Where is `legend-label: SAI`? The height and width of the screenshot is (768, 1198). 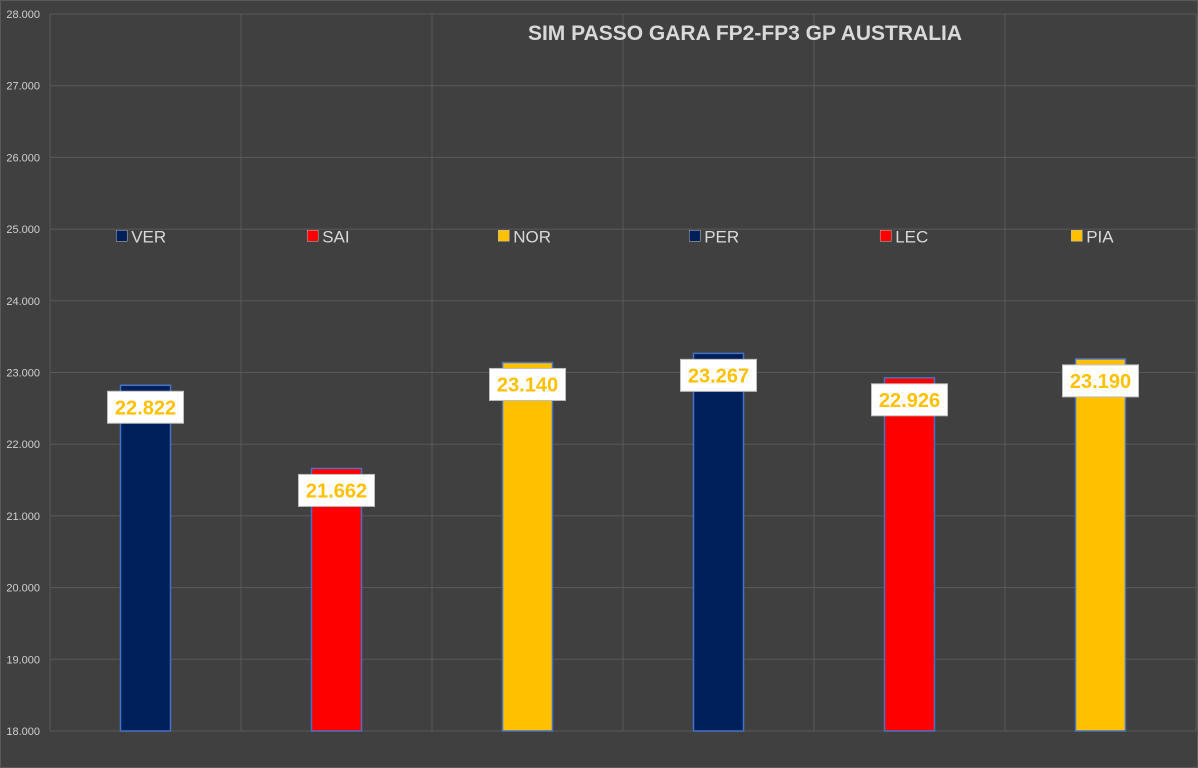
legend-label: SAI is located at coordinates (335, 236).